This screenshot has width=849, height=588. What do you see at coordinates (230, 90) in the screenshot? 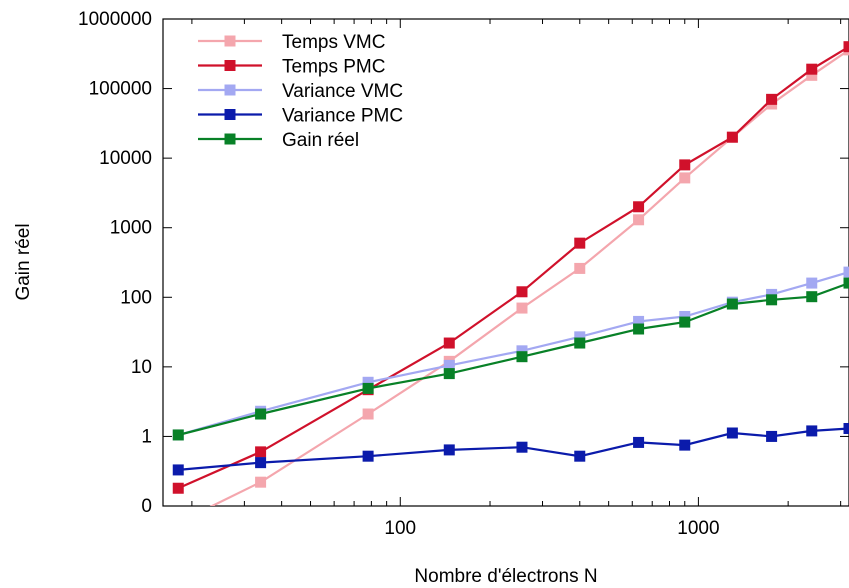
I see `legend-marker-variance-vmc` at bounding box center [230, 90].